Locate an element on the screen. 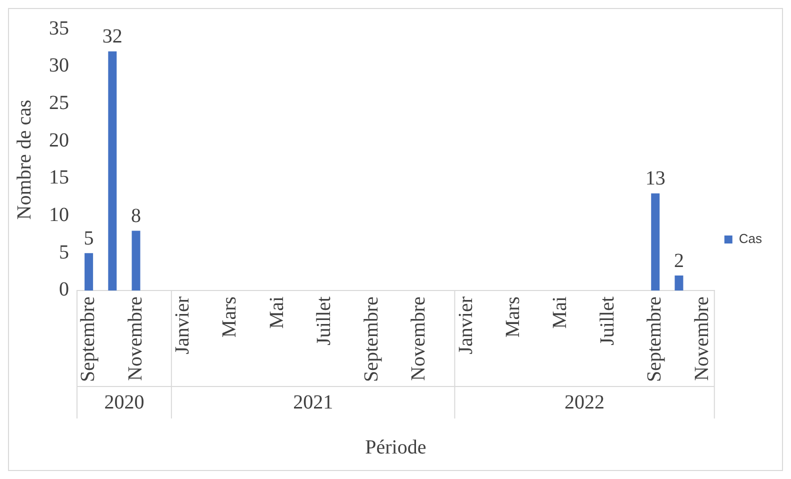 This screenshot has width=791, height=479. y-tick-label: 10 is located at coordinates (59, 215).